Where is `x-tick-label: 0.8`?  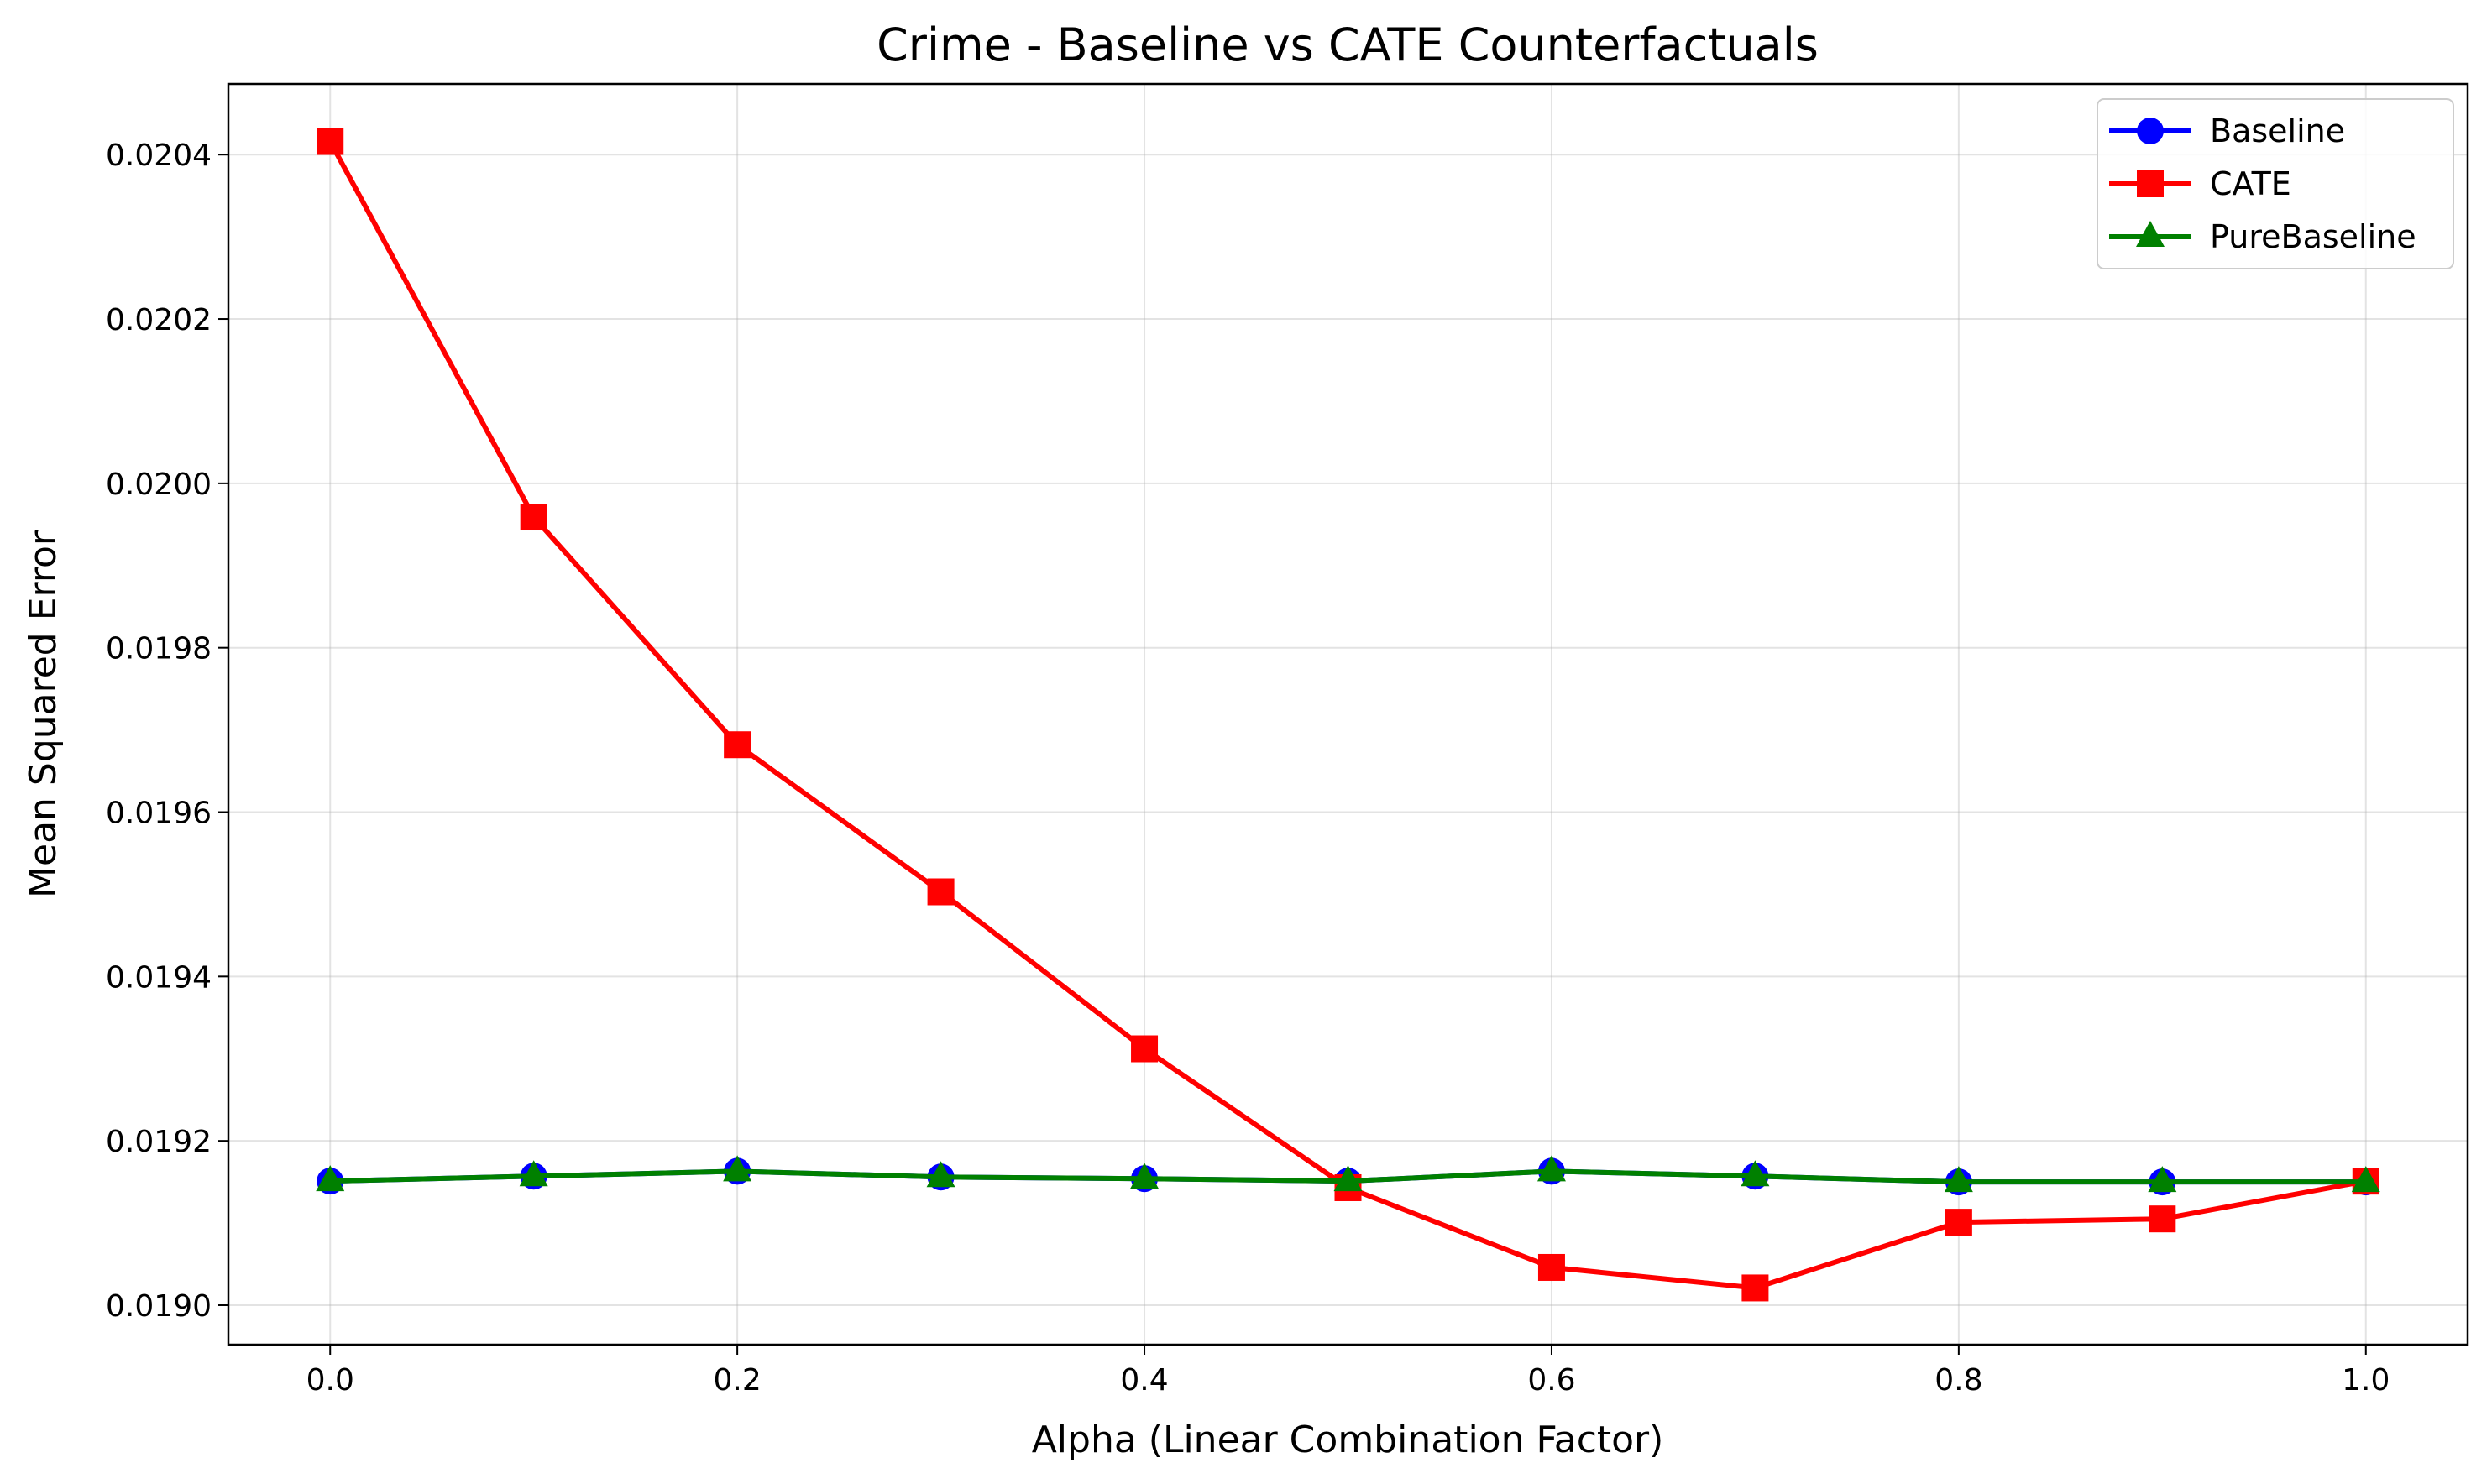
x-tick-label: 0.8 is located at coordinates (1958, 1380).